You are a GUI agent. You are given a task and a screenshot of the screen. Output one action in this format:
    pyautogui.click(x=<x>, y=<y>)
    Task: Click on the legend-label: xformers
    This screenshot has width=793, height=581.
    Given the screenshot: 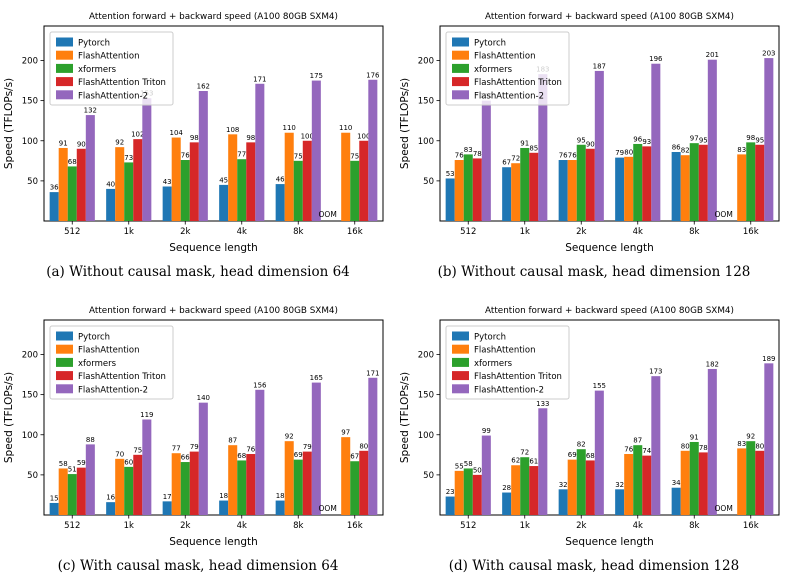 What is the action you would take?
    pyautogui.click(x=97, y=70)
    